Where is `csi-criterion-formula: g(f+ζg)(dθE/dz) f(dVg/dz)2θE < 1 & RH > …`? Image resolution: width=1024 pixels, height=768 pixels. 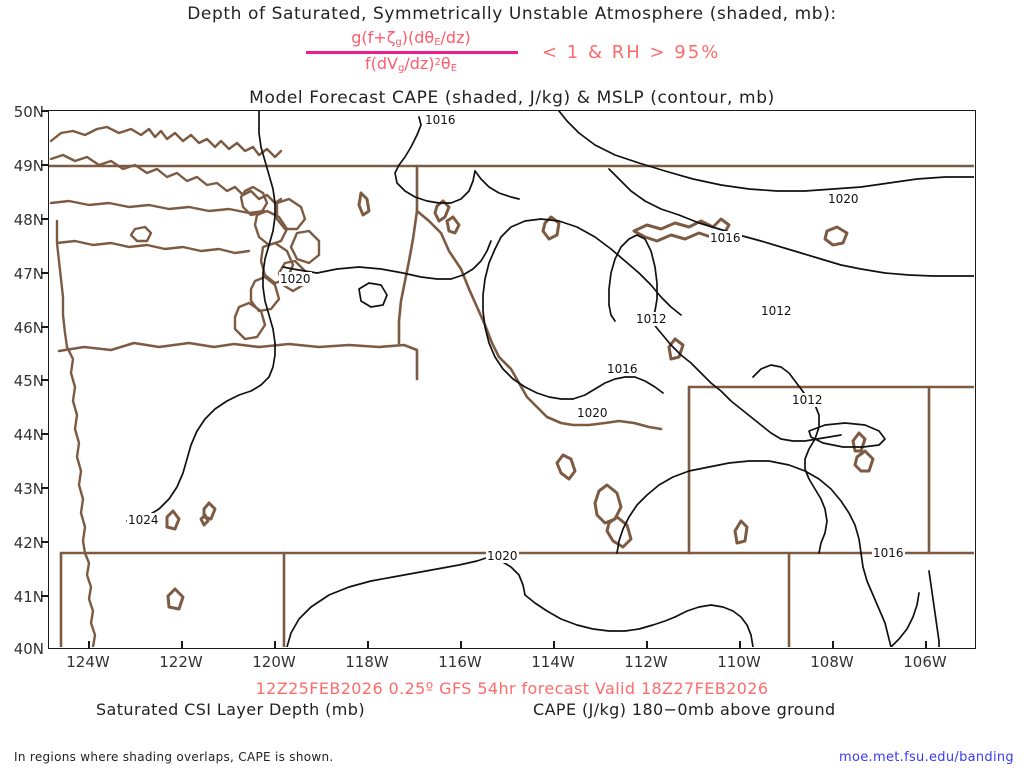
csi-criterion-formula: g(f+ζg)(dθE/dz) f(dVg/dz)2θE < 1 & RH > … is located at coordinates (556, 57).